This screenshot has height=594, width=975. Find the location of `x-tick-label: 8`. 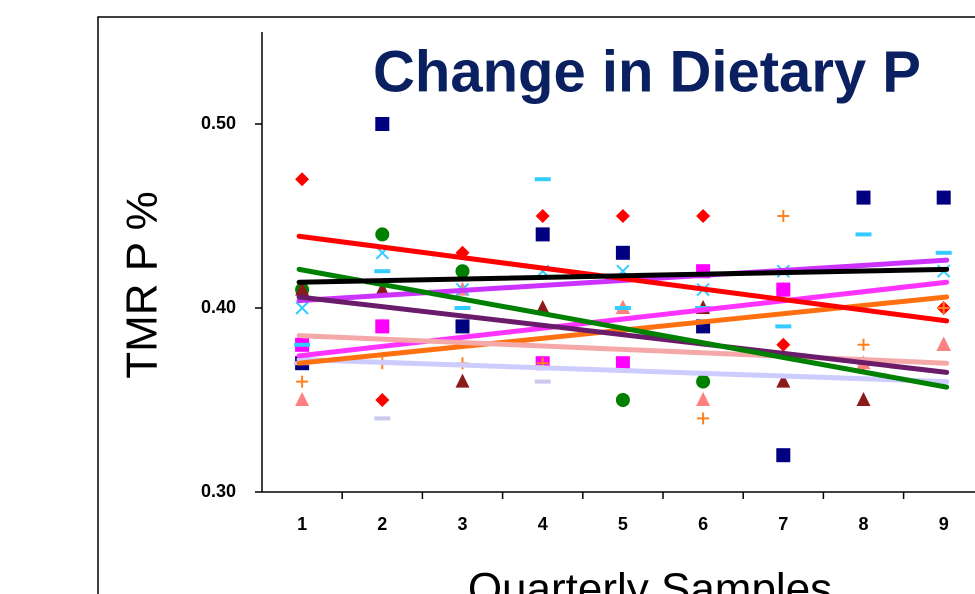

x-tick-label: 8 is located at coordinates (863, 524).